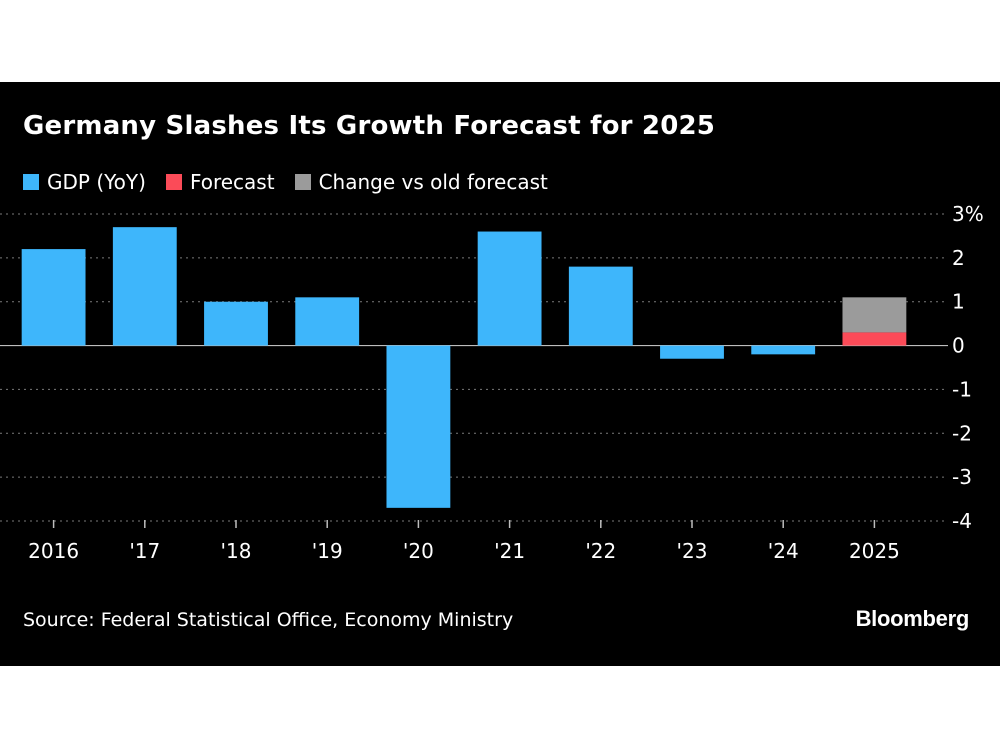 The height and width of the screenshot is (750, 1000). What do you see at coordinates (874, 339) in the screenshot?
I see `bar-forecast` at bounding box center [874, 339].